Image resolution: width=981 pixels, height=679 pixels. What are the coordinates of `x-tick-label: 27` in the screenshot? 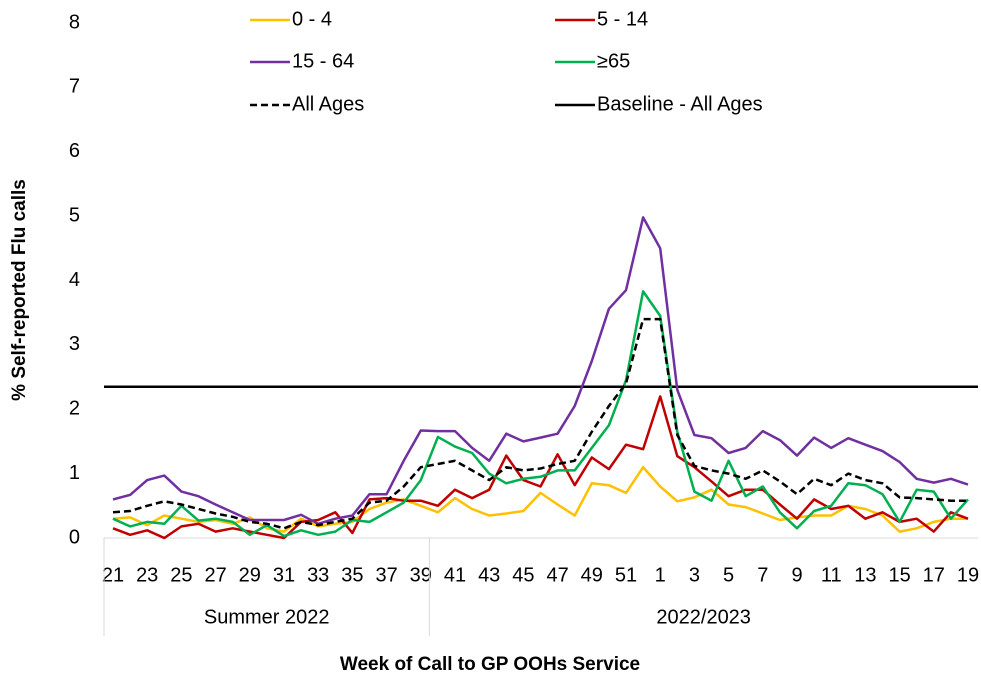 It's located at (215, 575).